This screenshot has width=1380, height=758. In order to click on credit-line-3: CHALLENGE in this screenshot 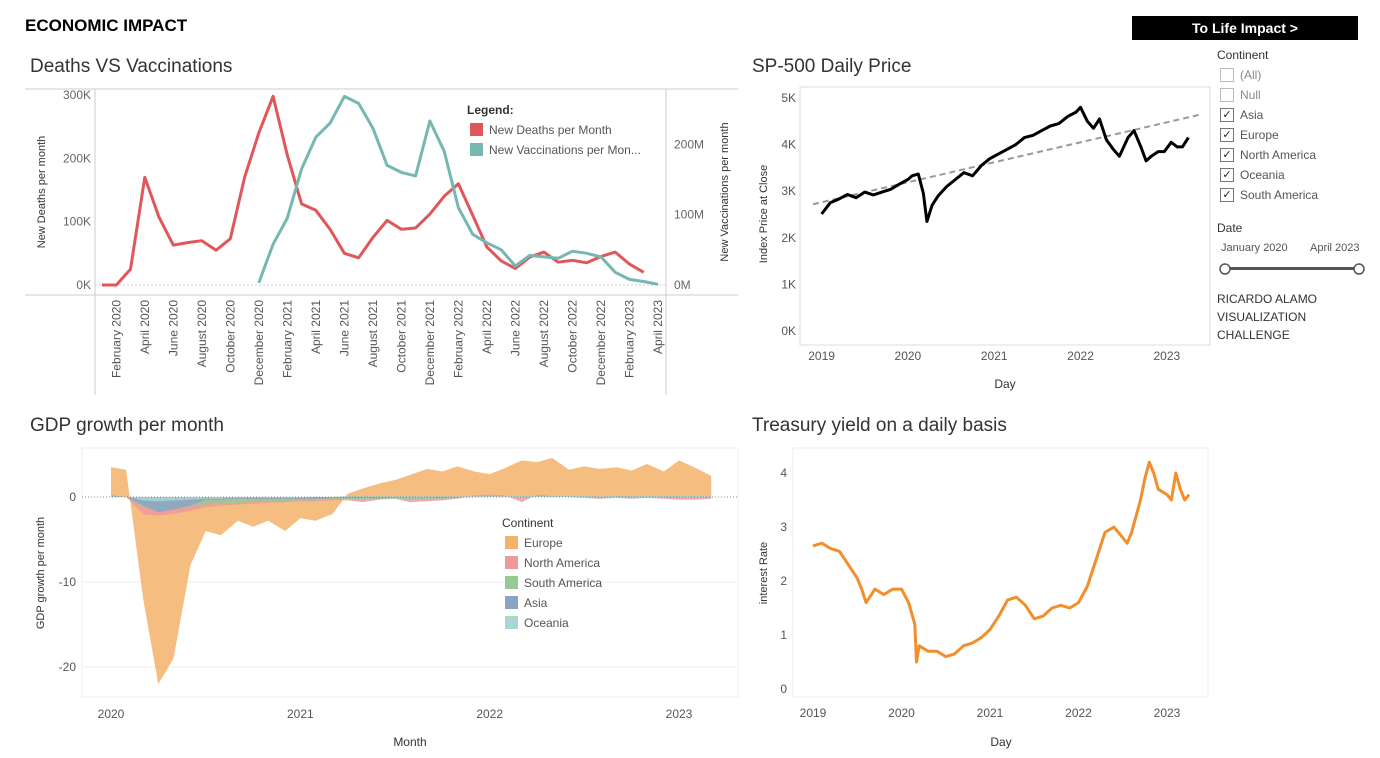, I will do `click(1253, 335)`.